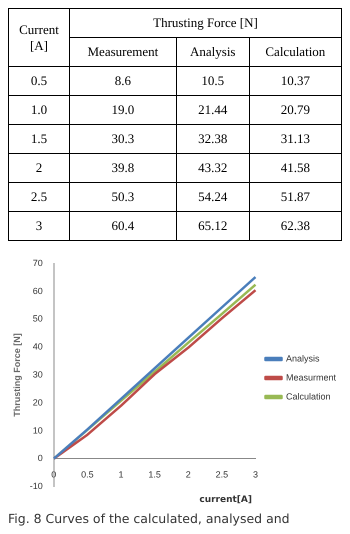 The height and width of the screenshot is (534, 350). I want to click on text: 2.5, so click(39, 197).